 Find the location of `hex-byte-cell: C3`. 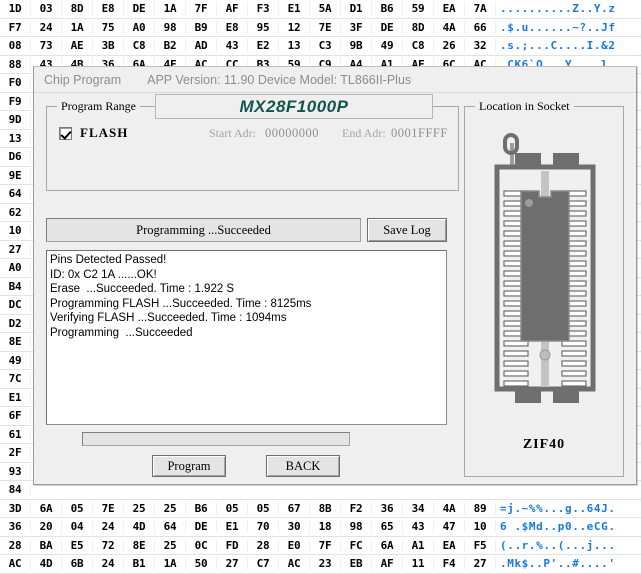

hex-byte-cell: C3 is located at coordinates (325, 46).